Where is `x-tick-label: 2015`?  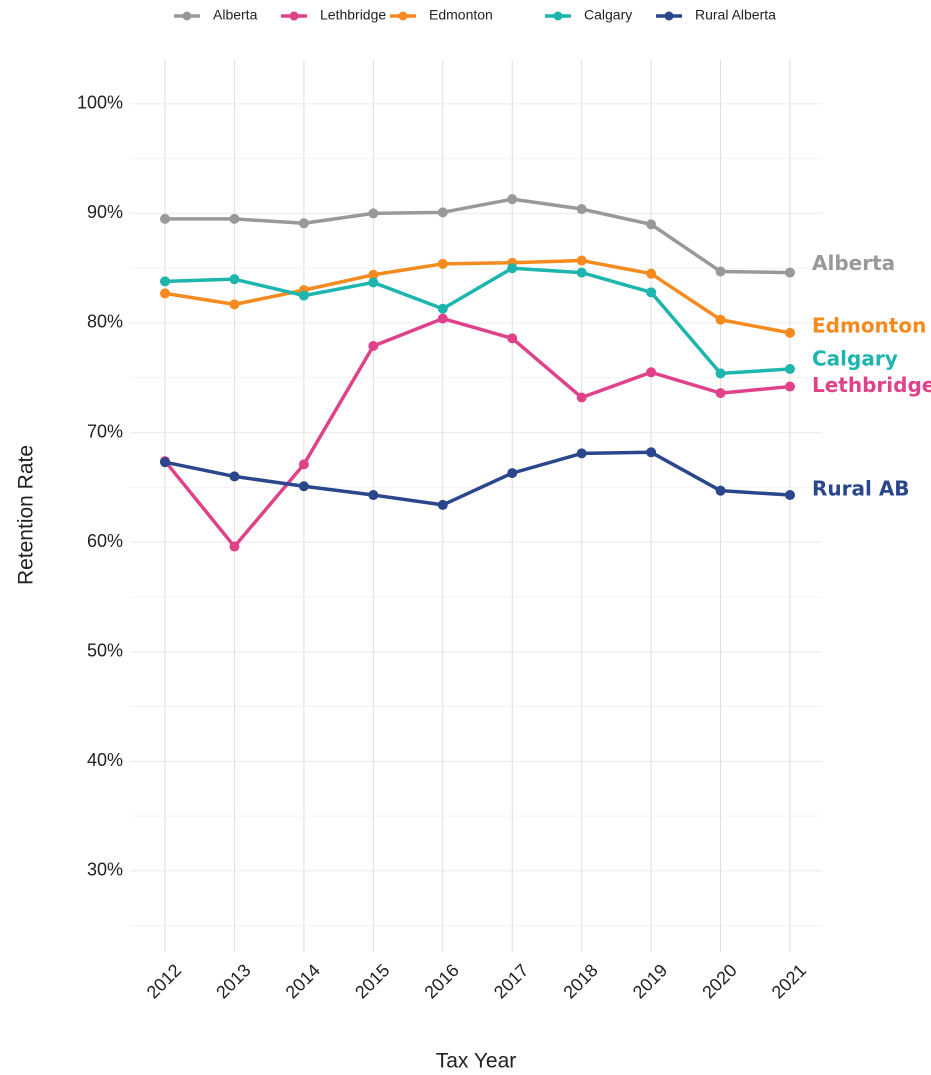
x-tick-label: 2015 is located at coordinates (372, 981).